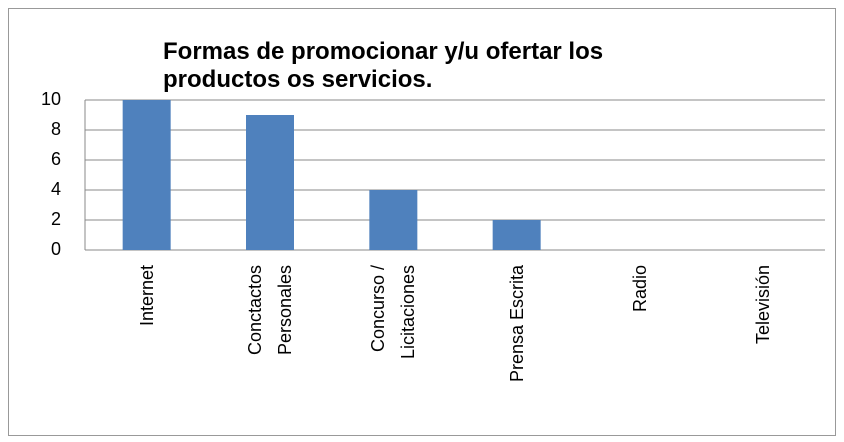  Describe the element at coordinates (640, 289) in the screenshot. I see `x-tick-label: Radio` at that location.